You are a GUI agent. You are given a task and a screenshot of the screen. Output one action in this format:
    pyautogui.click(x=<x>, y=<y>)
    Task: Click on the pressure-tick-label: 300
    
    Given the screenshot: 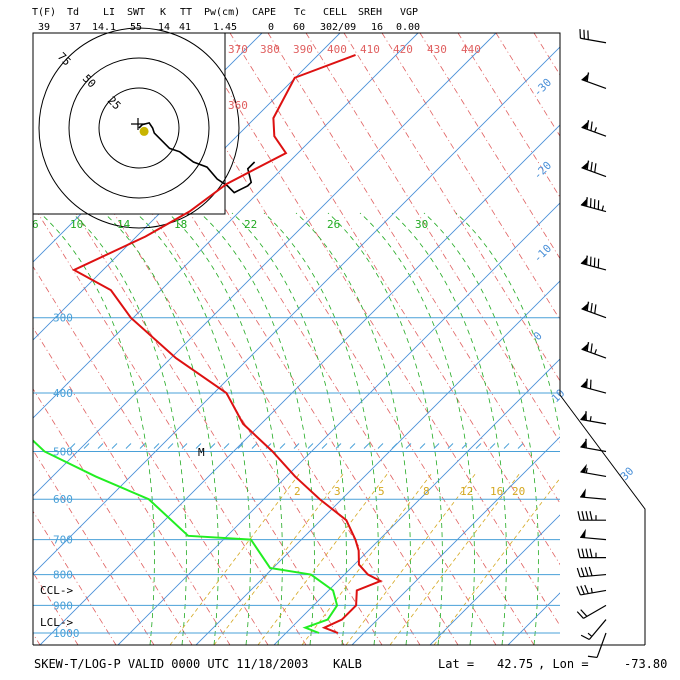 What is the action you would take?
    pyautogui.click(x=63, y=318)
    